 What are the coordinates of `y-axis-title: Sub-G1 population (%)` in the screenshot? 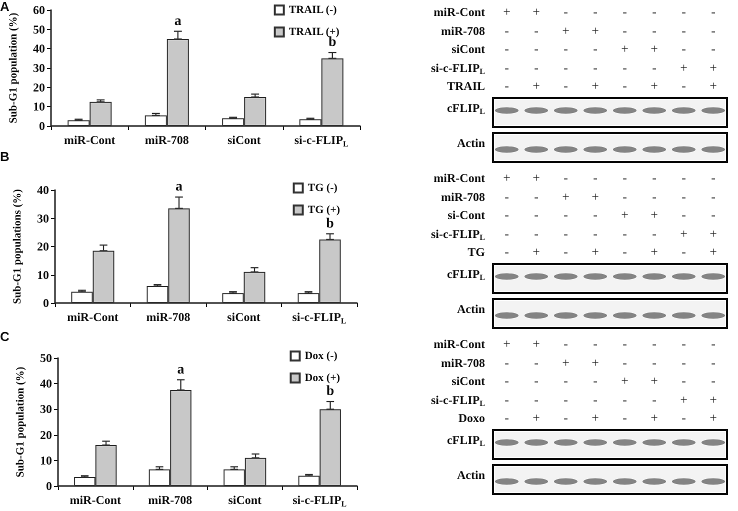 It's located at (20, 422).